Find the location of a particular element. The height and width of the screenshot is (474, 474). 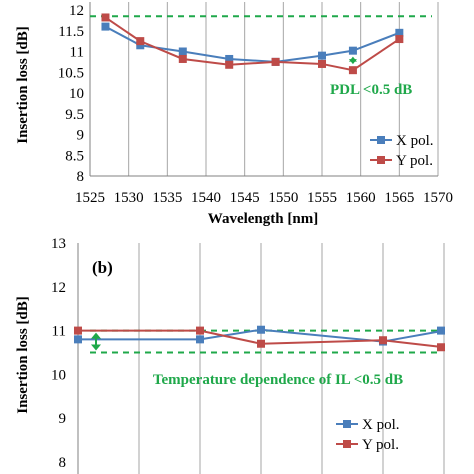

chart-a-y-tick-label: 11 is located at coordinates (77, 53).